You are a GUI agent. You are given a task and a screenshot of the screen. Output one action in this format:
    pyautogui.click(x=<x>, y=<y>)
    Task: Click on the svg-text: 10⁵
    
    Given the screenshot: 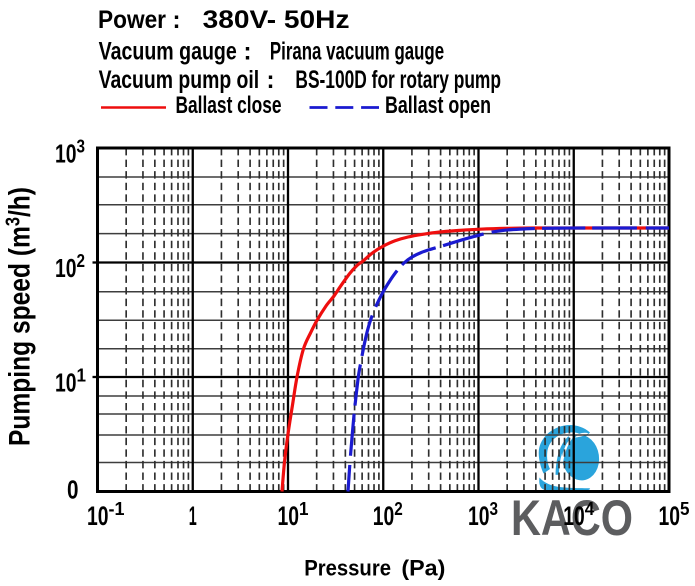 What is the action you would take?
    pyautogui.click(x=674, y=514)
    